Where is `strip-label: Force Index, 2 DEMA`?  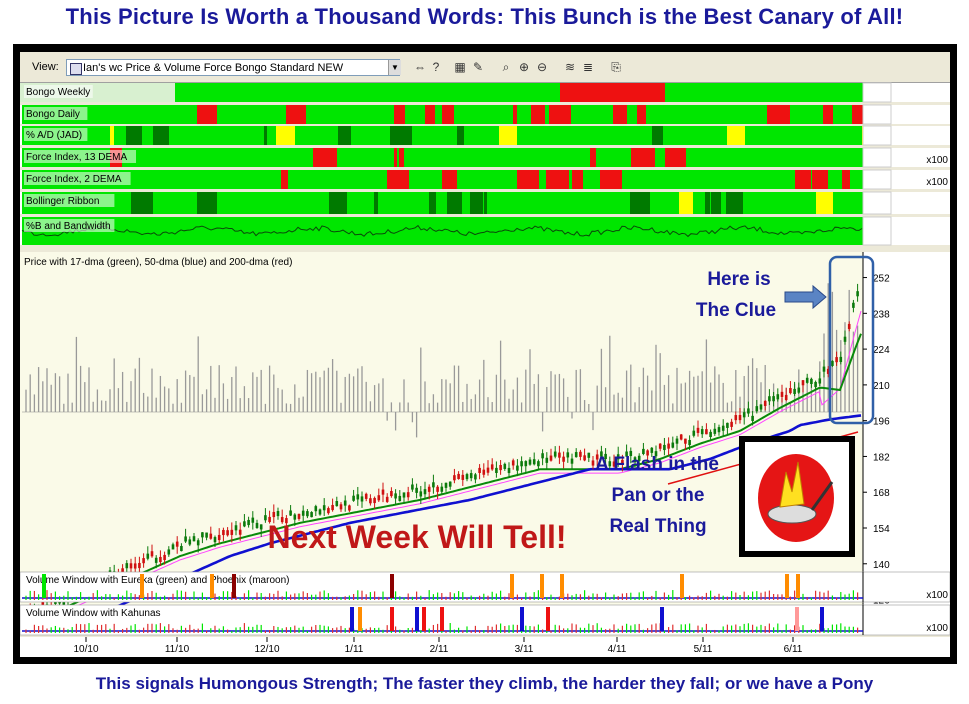
strip-label: Force Index, 2 DEMA is located at coordinates (74, 179).